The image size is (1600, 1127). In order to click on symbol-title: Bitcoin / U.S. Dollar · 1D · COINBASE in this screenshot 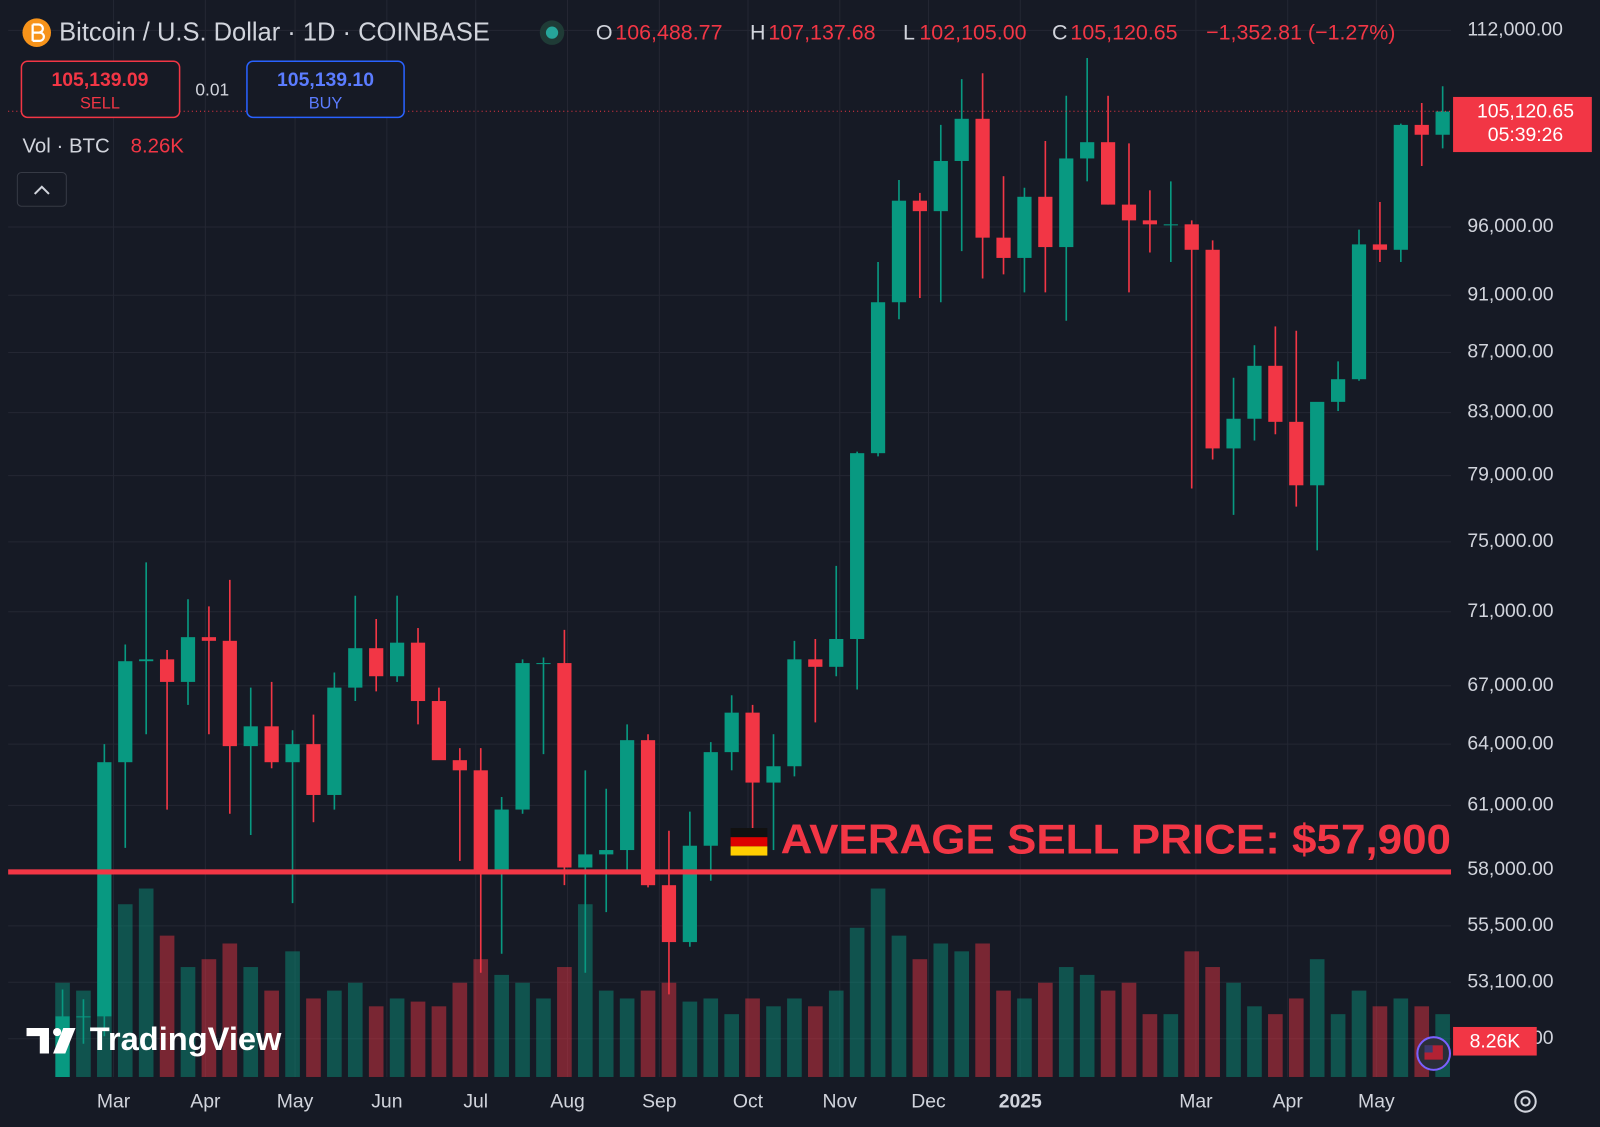, I will do `click(274, 32)`.